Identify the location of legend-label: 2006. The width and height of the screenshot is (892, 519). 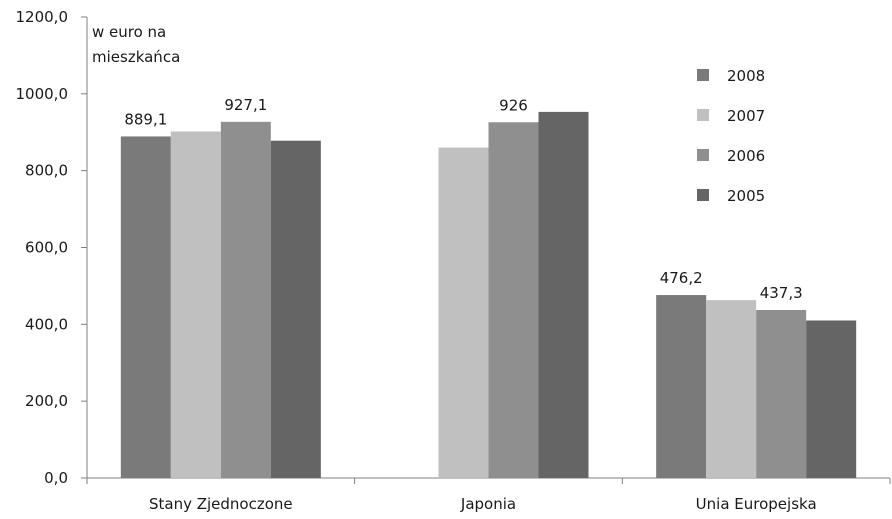
(746, 156).